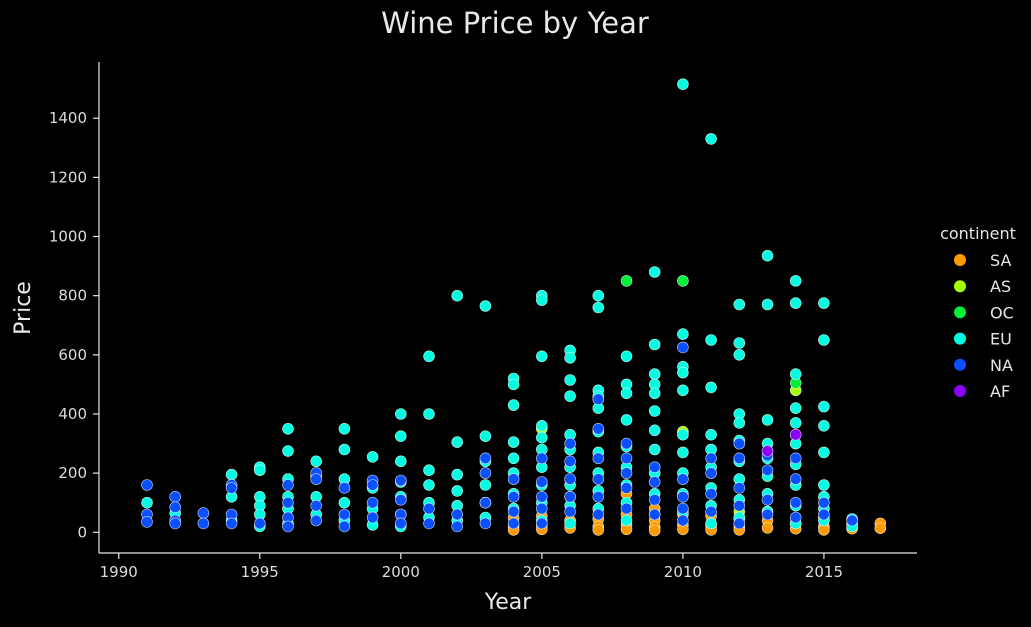  I want to click on y-tick-label: 200, so click(72, 473).